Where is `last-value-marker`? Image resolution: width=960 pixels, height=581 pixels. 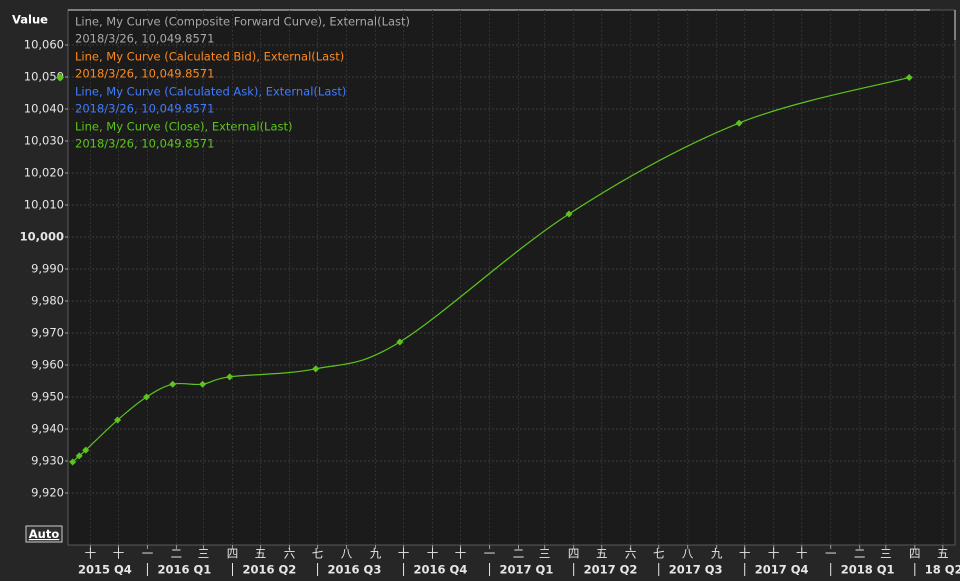 last-value-marker is located at coordinates (60, 77).